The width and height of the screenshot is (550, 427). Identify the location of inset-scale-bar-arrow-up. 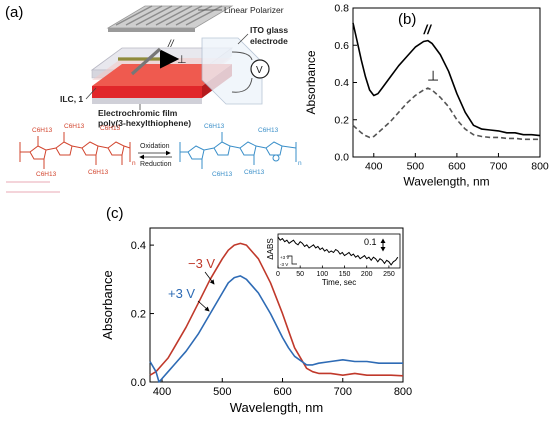
(383, 240).